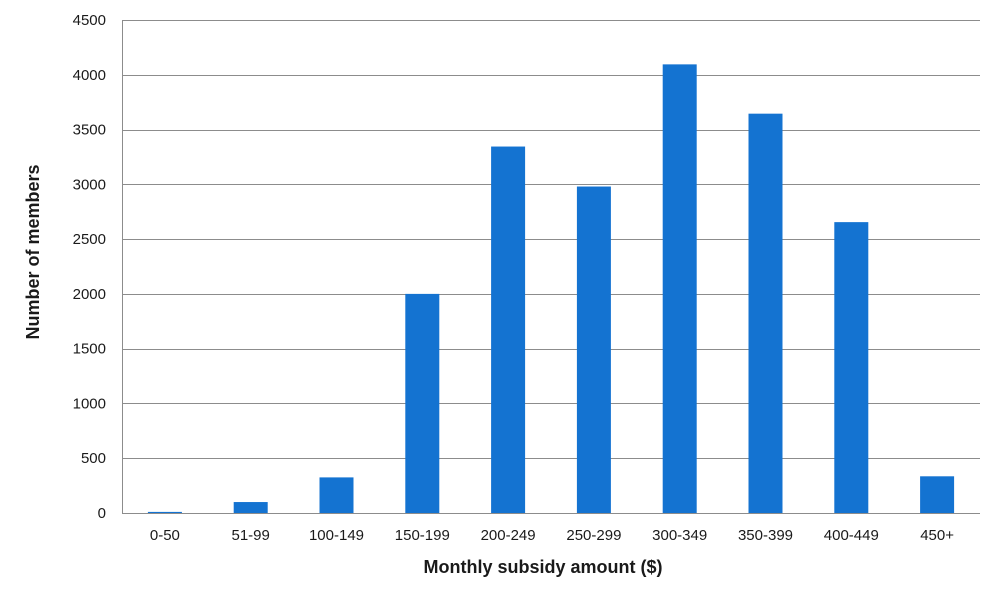  What do you see at coordinates (251, 535) in the screenshot?
I see `x-tick-label: 51-99` at bounding box center [251, 535].